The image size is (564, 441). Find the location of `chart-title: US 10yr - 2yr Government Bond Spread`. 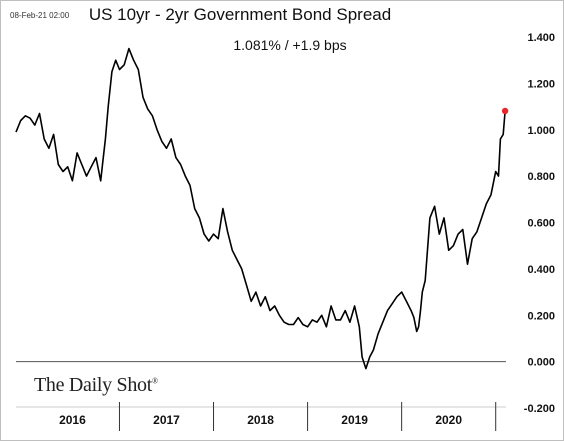

chart-title: US 10yr - 2yr Government Bond Spread is located at coordinates (240, 14).